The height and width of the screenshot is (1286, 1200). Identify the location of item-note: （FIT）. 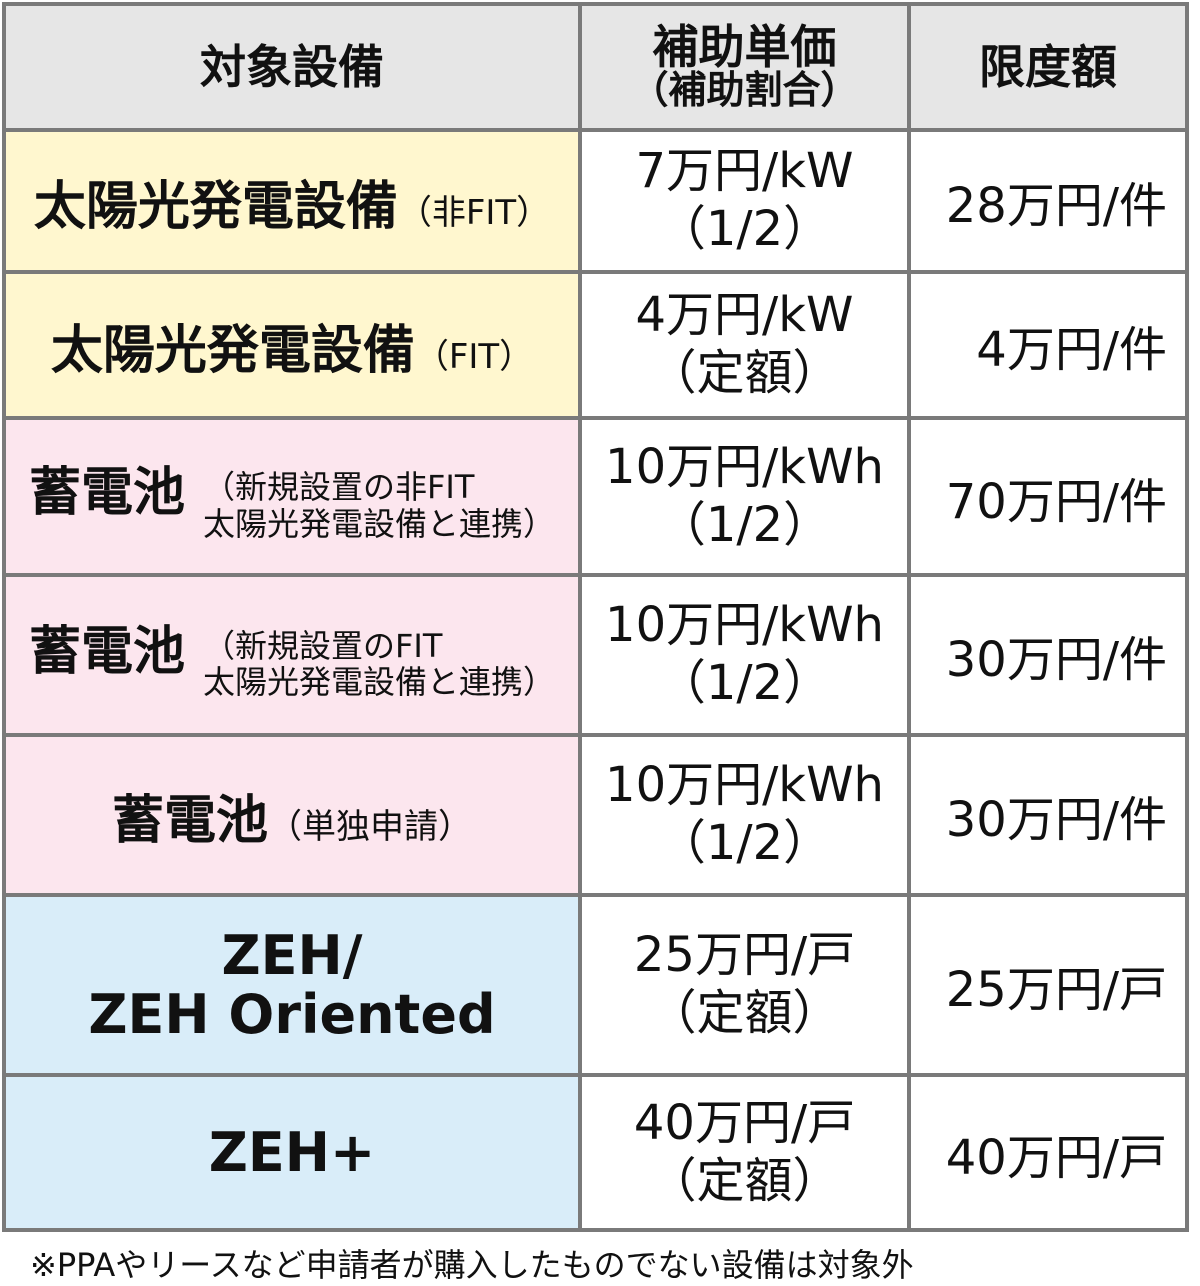
(474, 356).